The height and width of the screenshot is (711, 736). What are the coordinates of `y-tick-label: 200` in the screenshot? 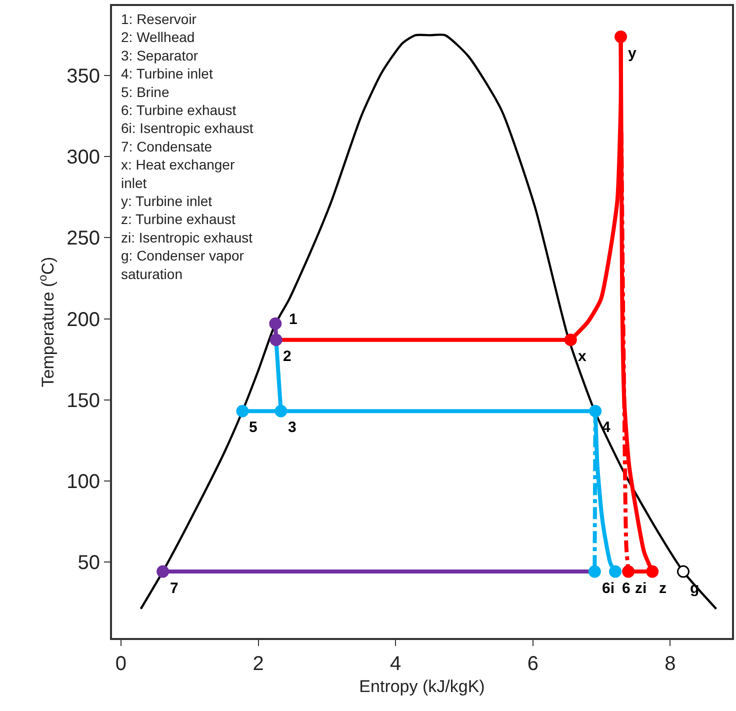 It's located at (83, 319).